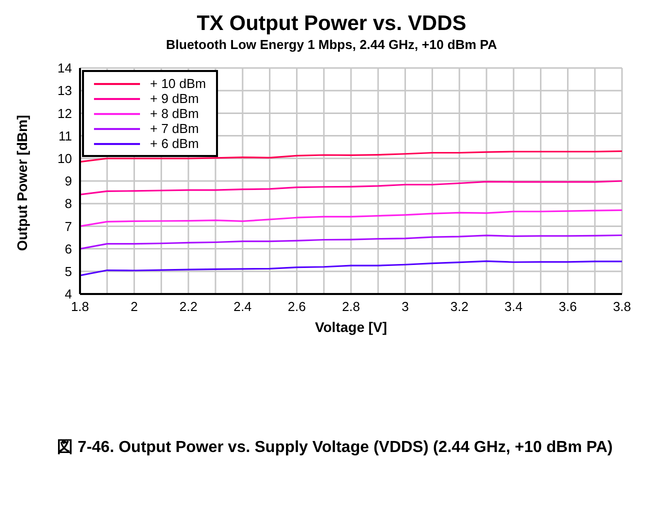 The image size is (663, 525). I want to click on chart-title: TX Output Power vs. VDDS, so click(332, 24).